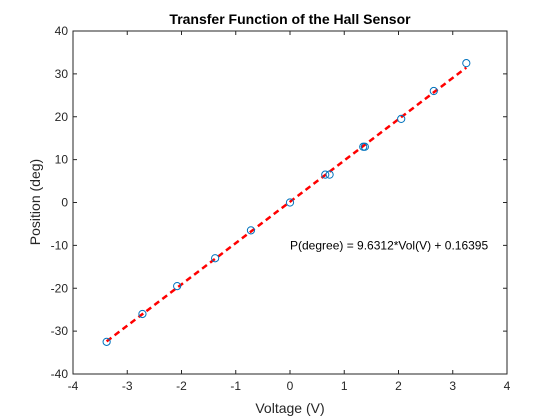 This screenshot has height=420, width=560. What do you see at coordinates (507, 386) in the screenshot?
I see `x-tick-label: 4` at bounding box center [507, 386].